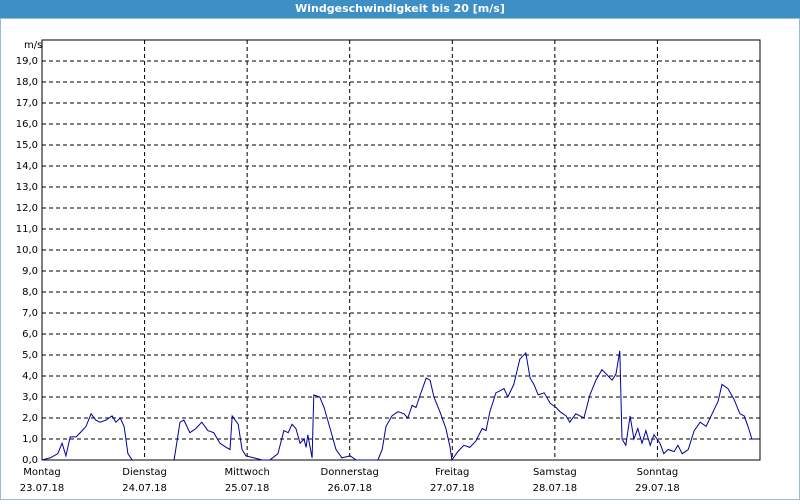  Describe the element at coordinates (27, 187) in the screenshot. I see `y-tick-label: 13,0` at that location.